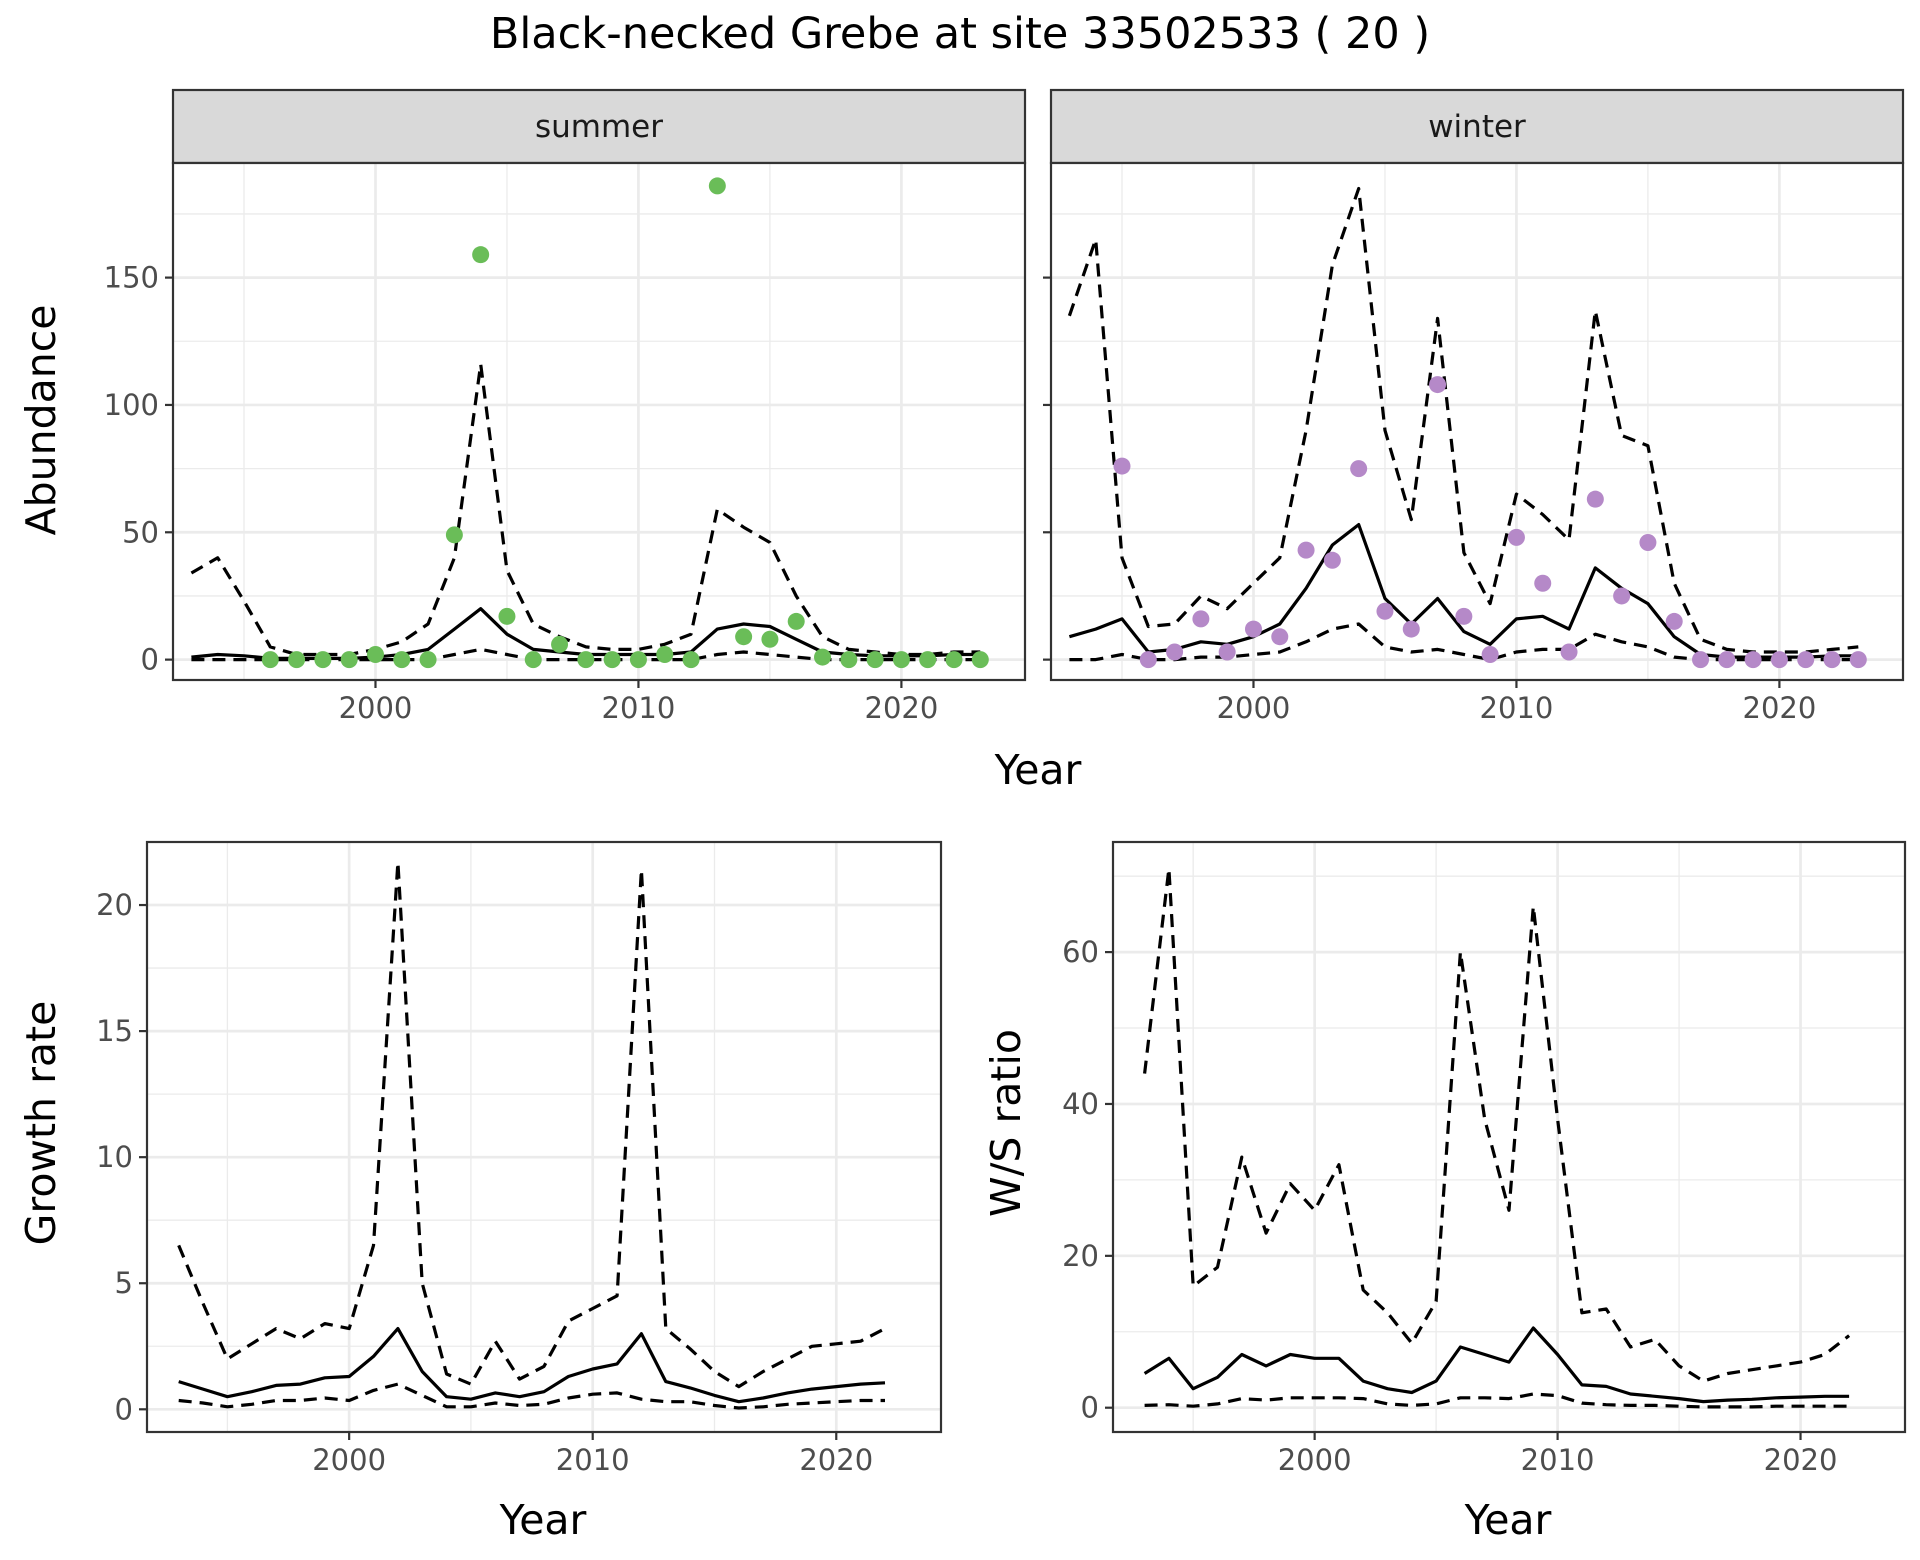 This screenshot has height=1560, width=1920. I want to click on summer-y-tick-label: 0, so click(150, 660).